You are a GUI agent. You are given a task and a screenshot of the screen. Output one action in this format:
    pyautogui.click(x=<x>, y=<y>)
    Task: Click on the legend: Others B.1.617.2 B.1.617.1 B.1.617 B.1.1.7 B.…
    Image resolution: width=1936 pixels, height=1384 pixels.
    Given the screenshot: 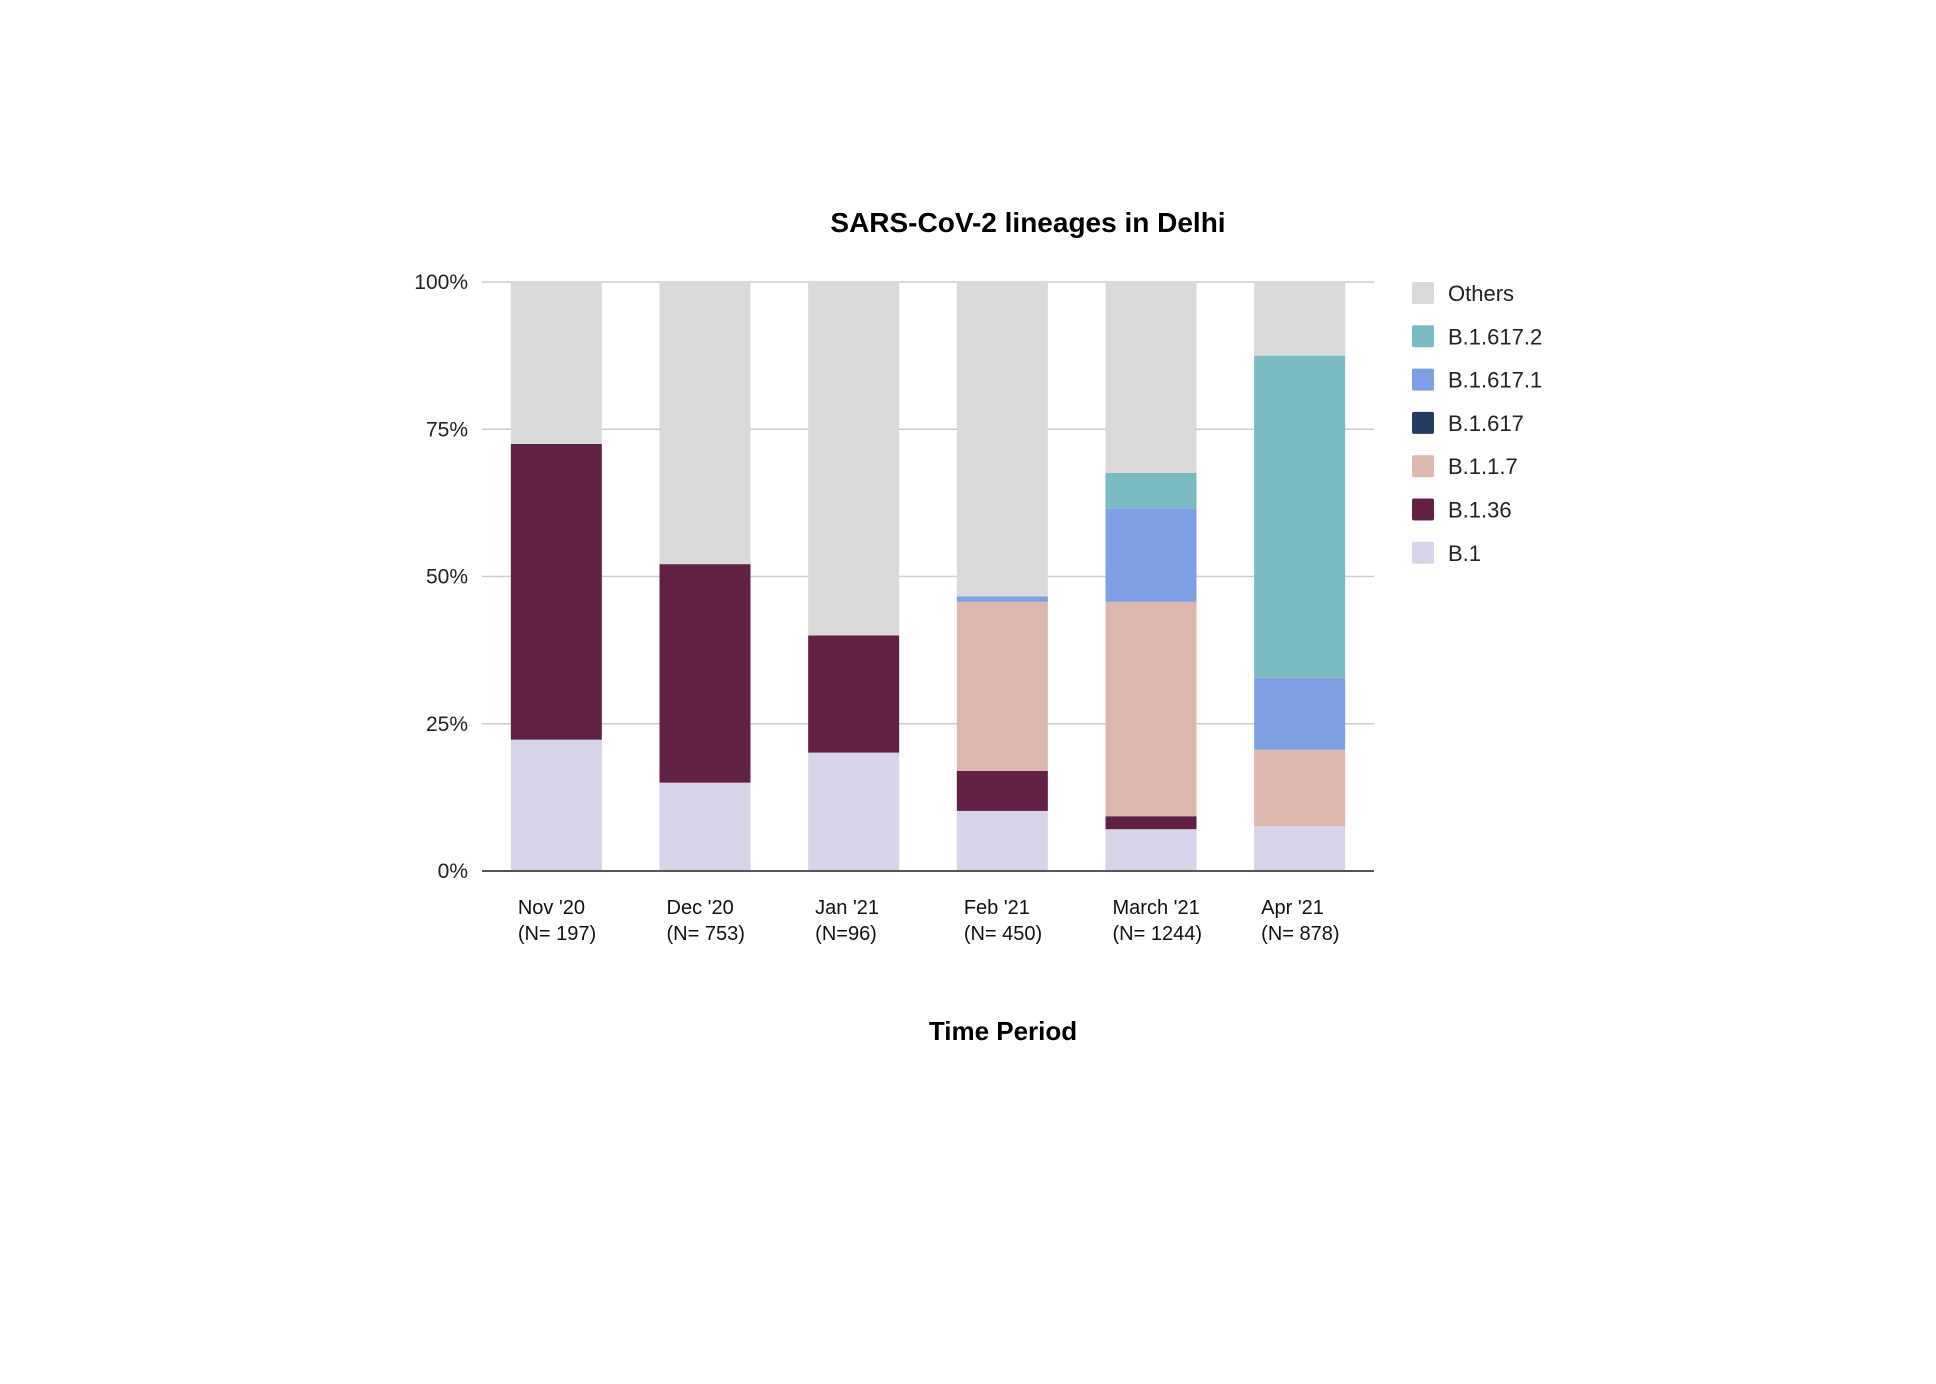 What is the action you would take?
    pyautogui.click(x=1477, y=423)
    